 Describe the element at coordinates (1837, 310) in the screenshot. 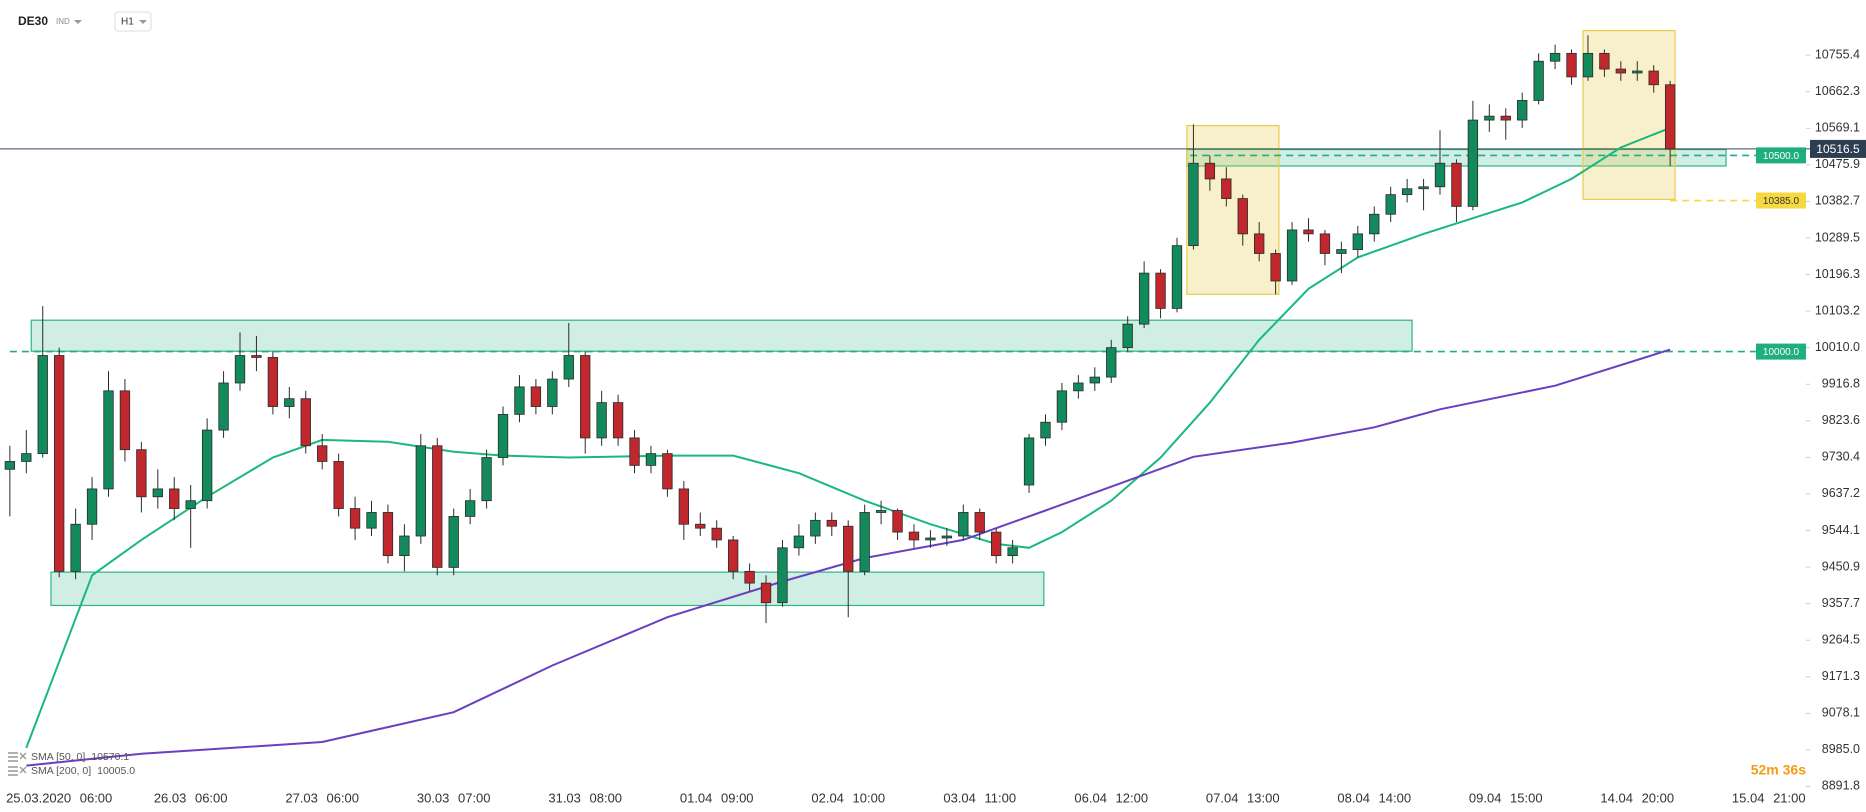

I see `y-tick-label: 10103.2` at that location.